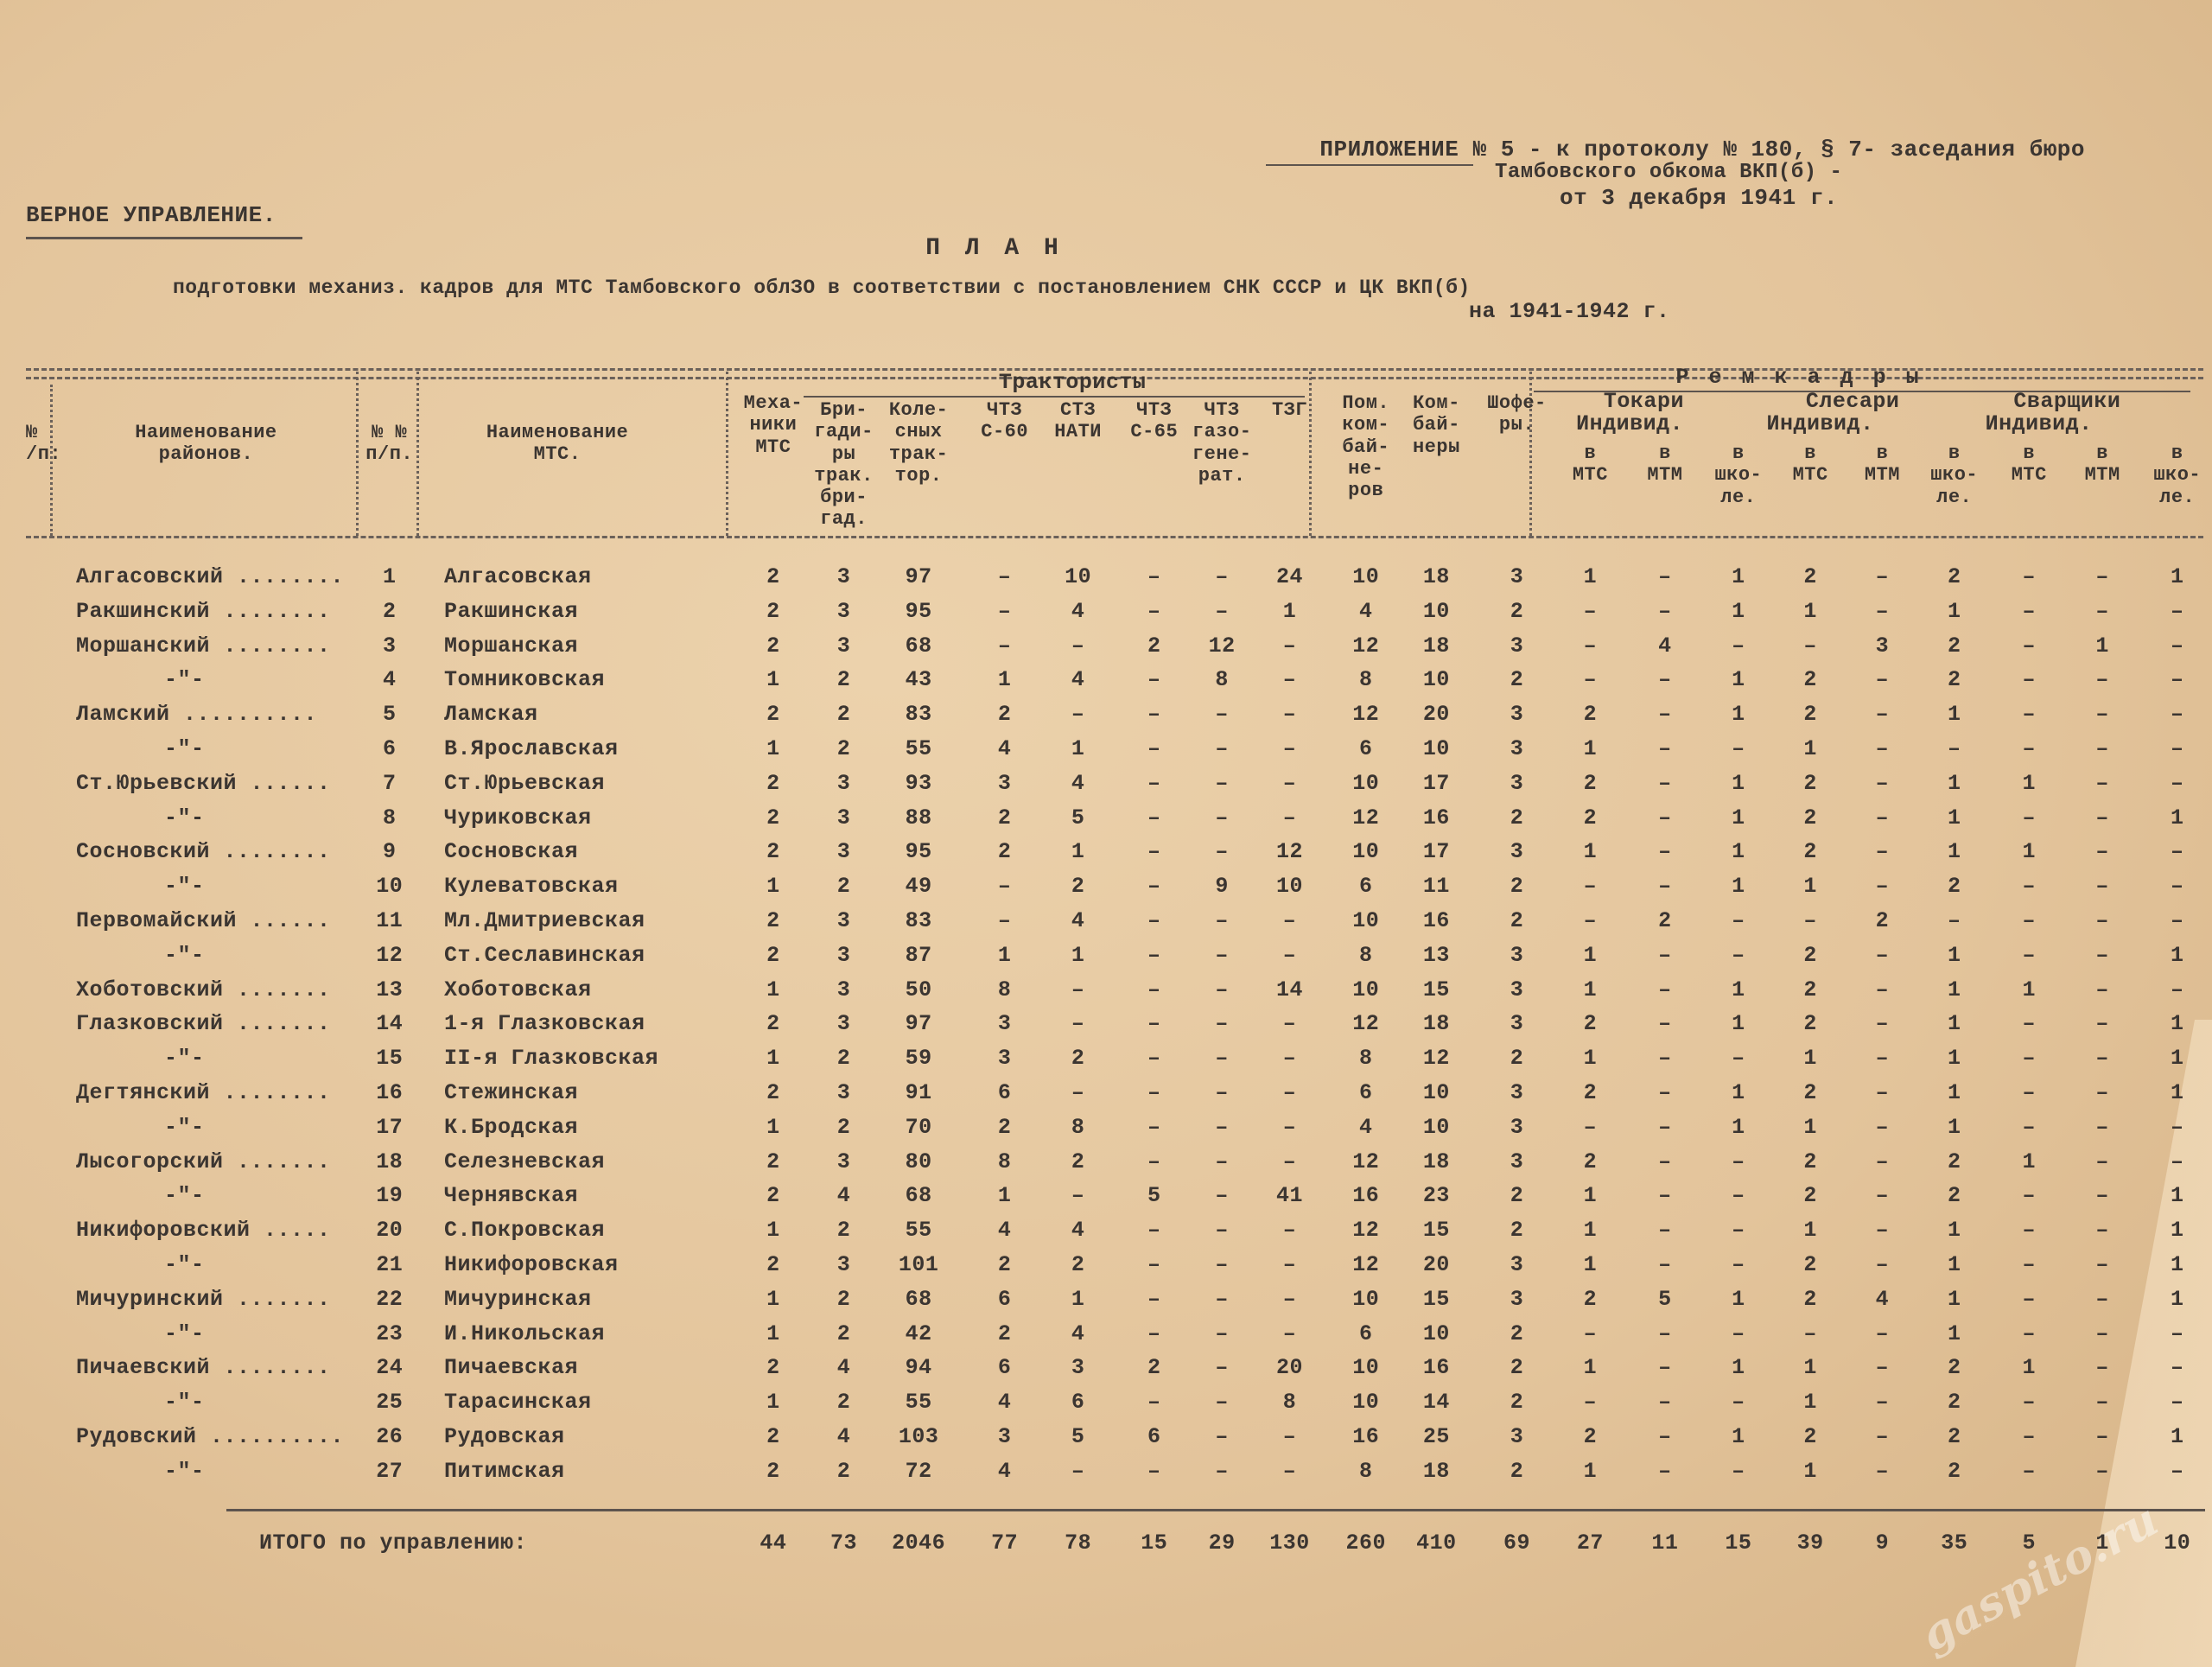 The height and width of the screenshot is (1667, 2212). What do you see at coordinates (151, 215) in the screenshot?
I see `department: ВЕРНОЕ УПРАВЛЕНИЕ.` at bounding box center [151, 215].